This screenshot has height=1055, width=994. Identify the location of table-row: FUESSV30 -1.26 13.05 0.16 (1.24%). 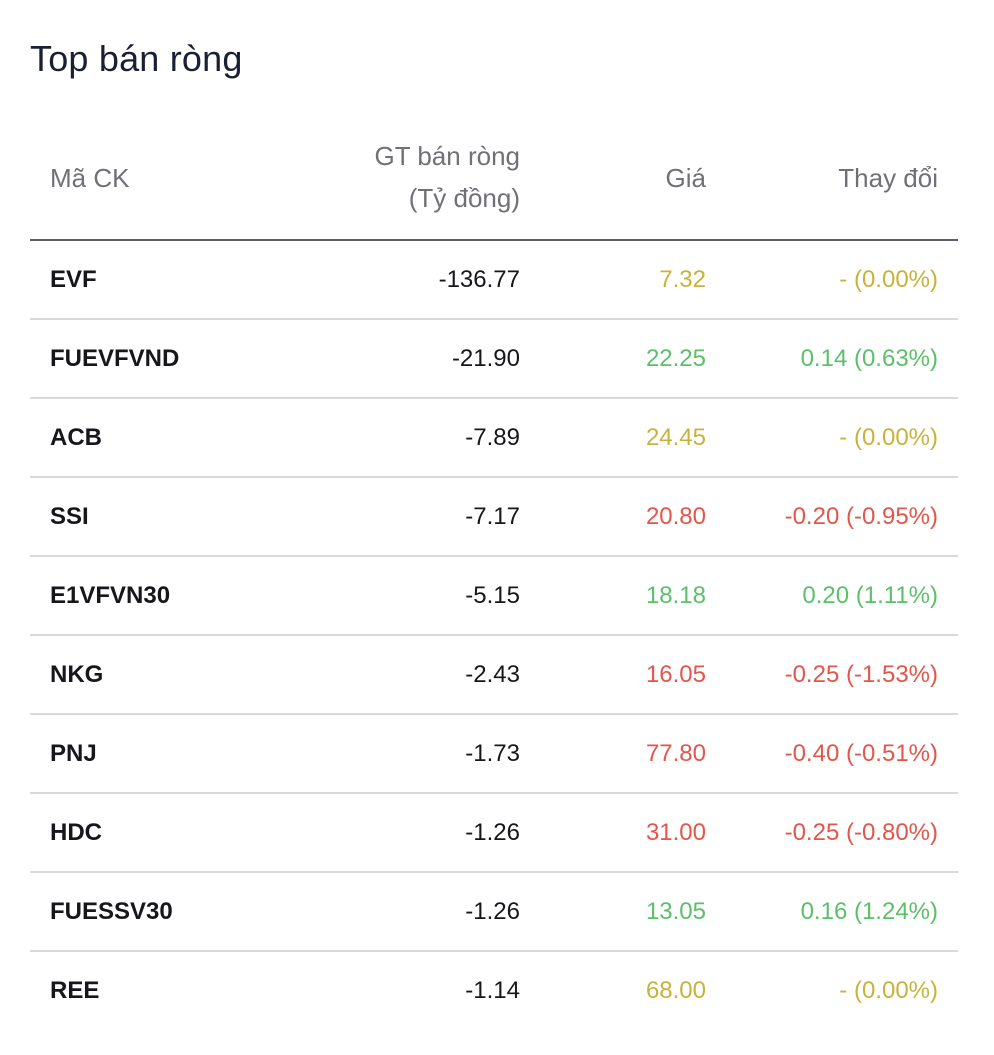
(494, 912).